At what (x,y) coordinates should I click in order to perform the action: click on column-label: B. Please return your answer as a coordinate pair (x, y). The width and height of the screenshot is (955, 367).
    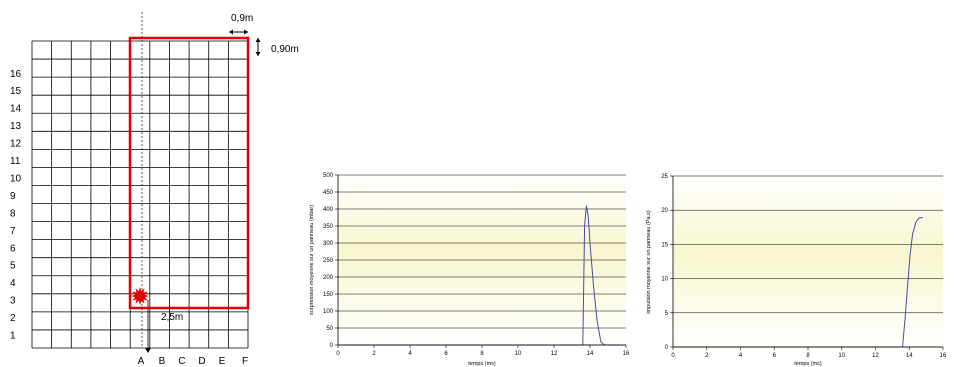
    Looking at the image, I should click on (162, 361).